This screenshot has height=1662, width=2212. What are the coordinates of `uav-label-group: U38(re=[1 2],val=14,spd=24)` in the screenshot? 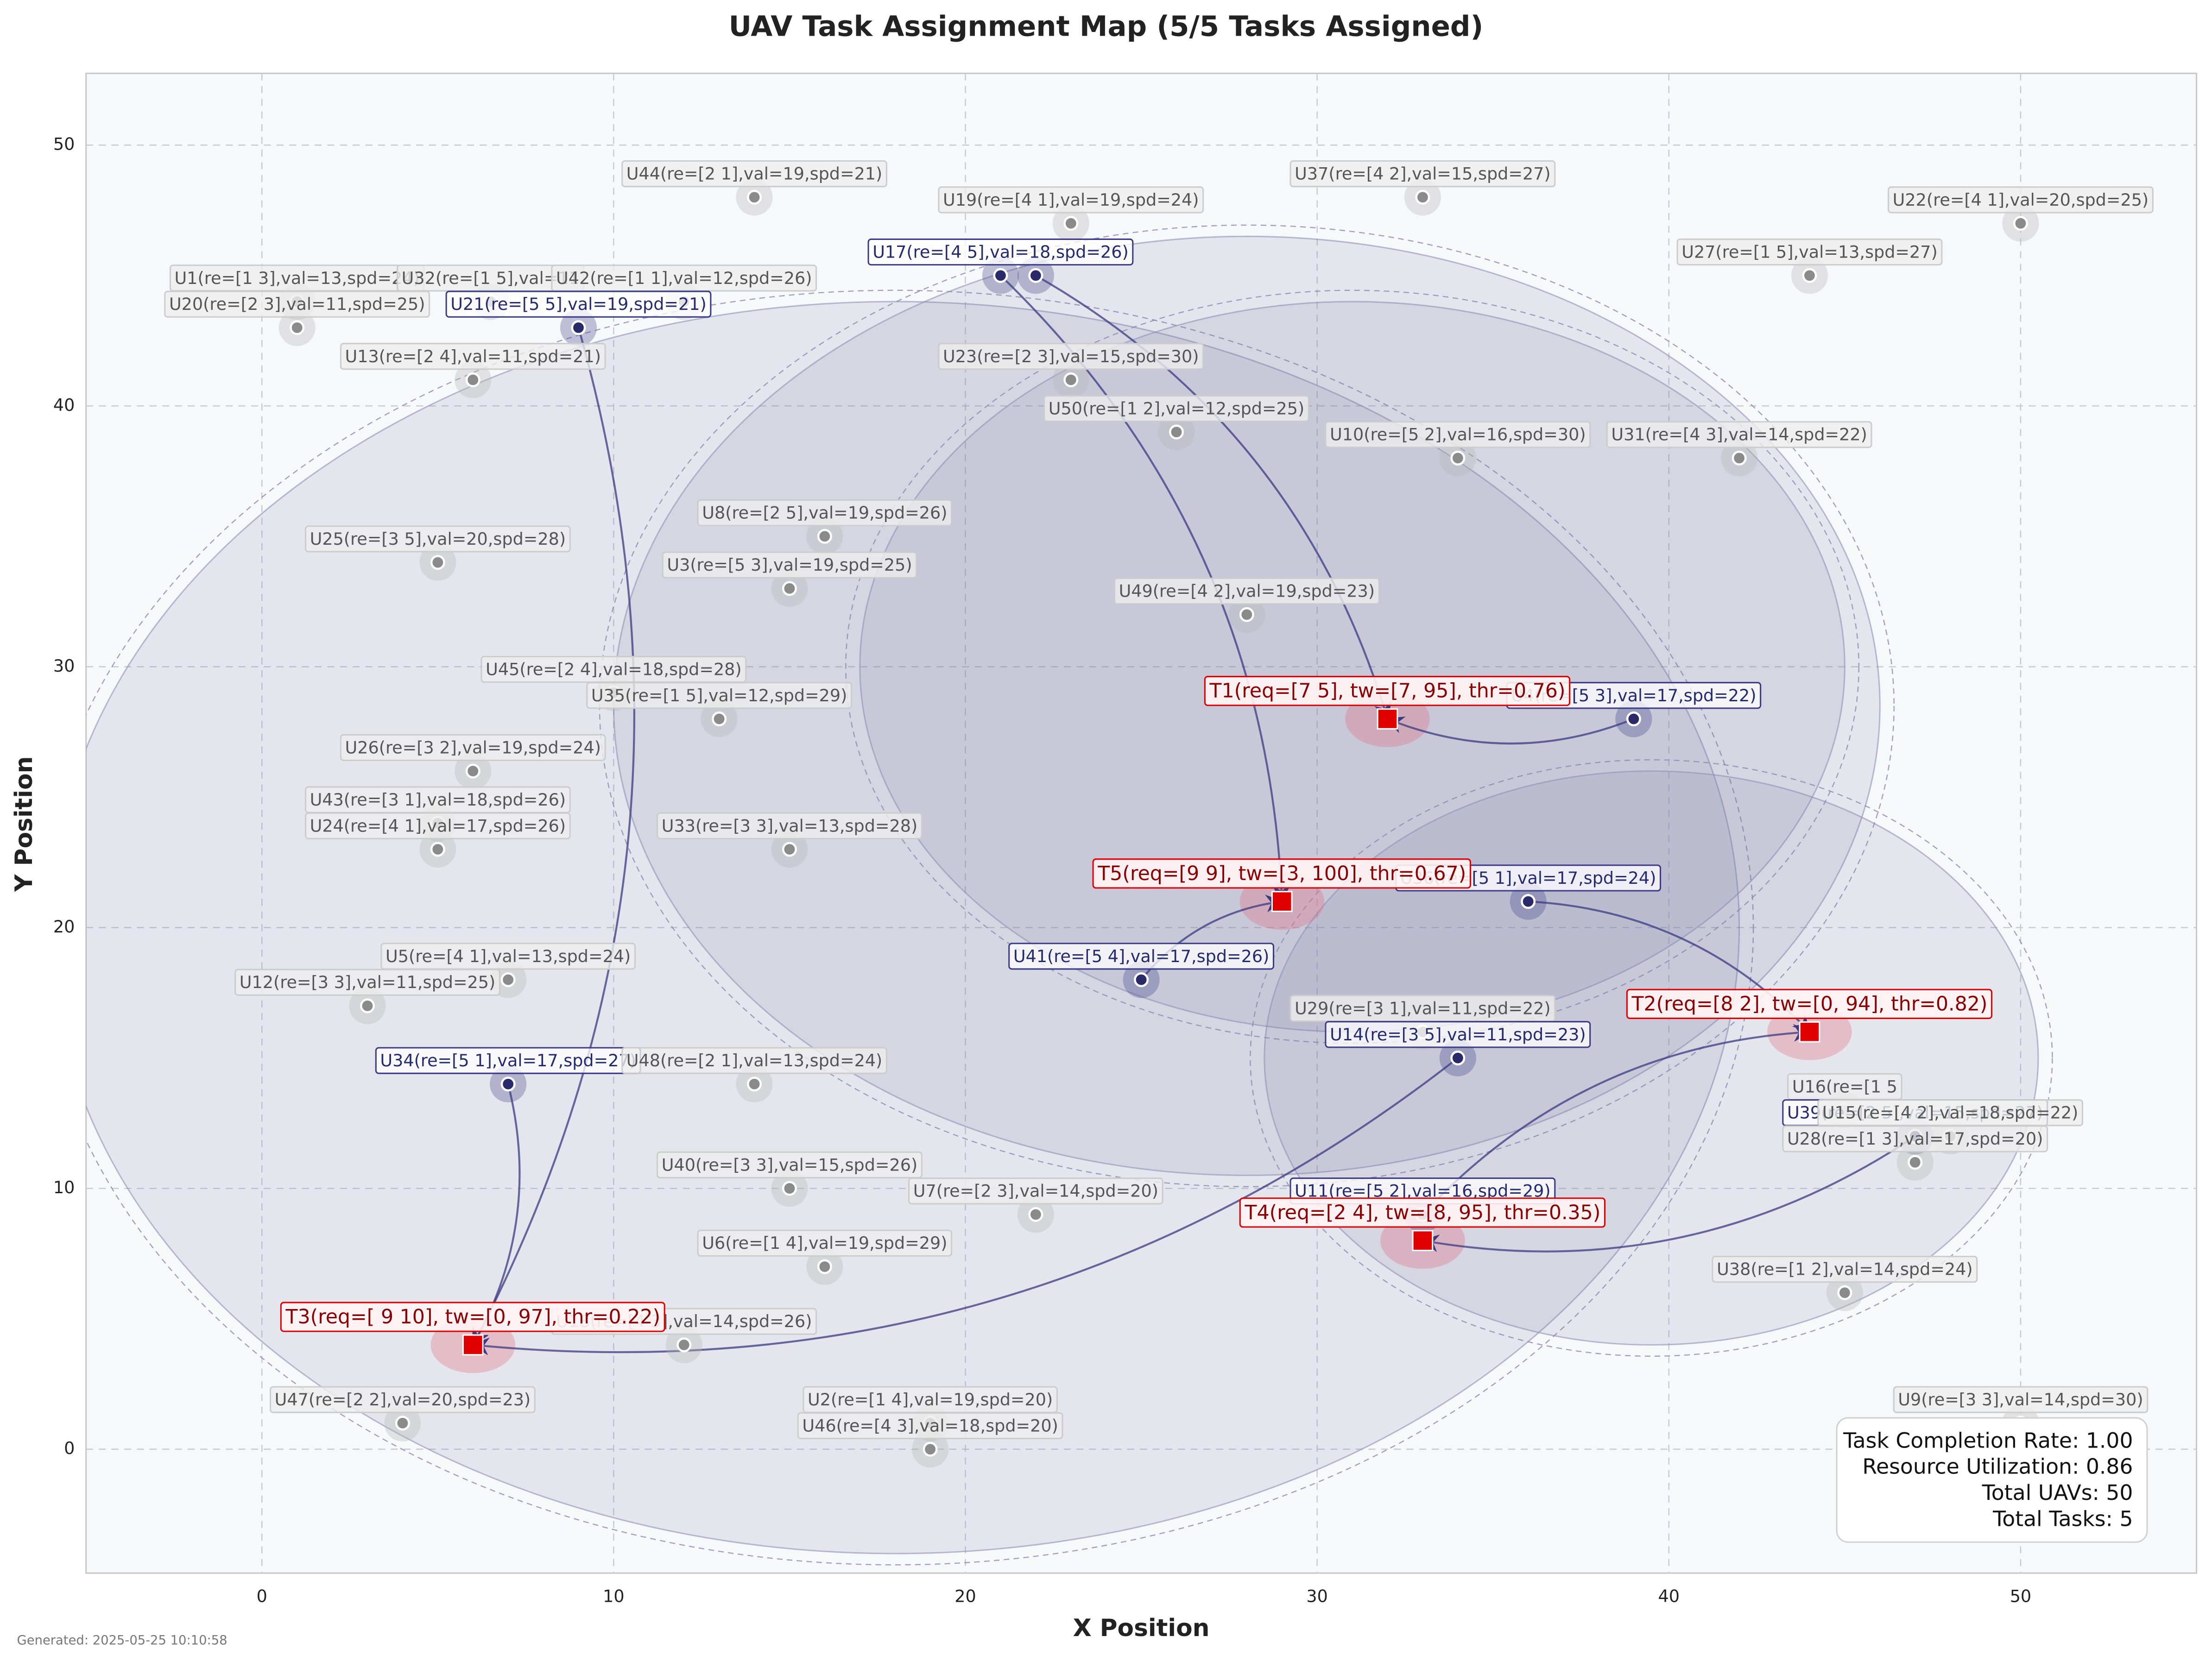 It's located at (1845, 1269).